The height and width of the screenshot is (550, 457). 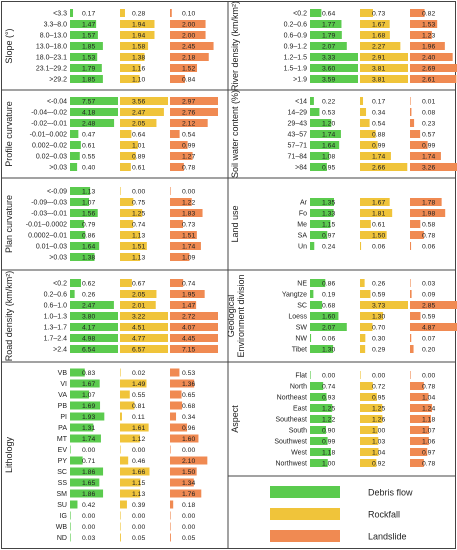 I want to click on bar-value: 0.59, so click(x=428, y=317).